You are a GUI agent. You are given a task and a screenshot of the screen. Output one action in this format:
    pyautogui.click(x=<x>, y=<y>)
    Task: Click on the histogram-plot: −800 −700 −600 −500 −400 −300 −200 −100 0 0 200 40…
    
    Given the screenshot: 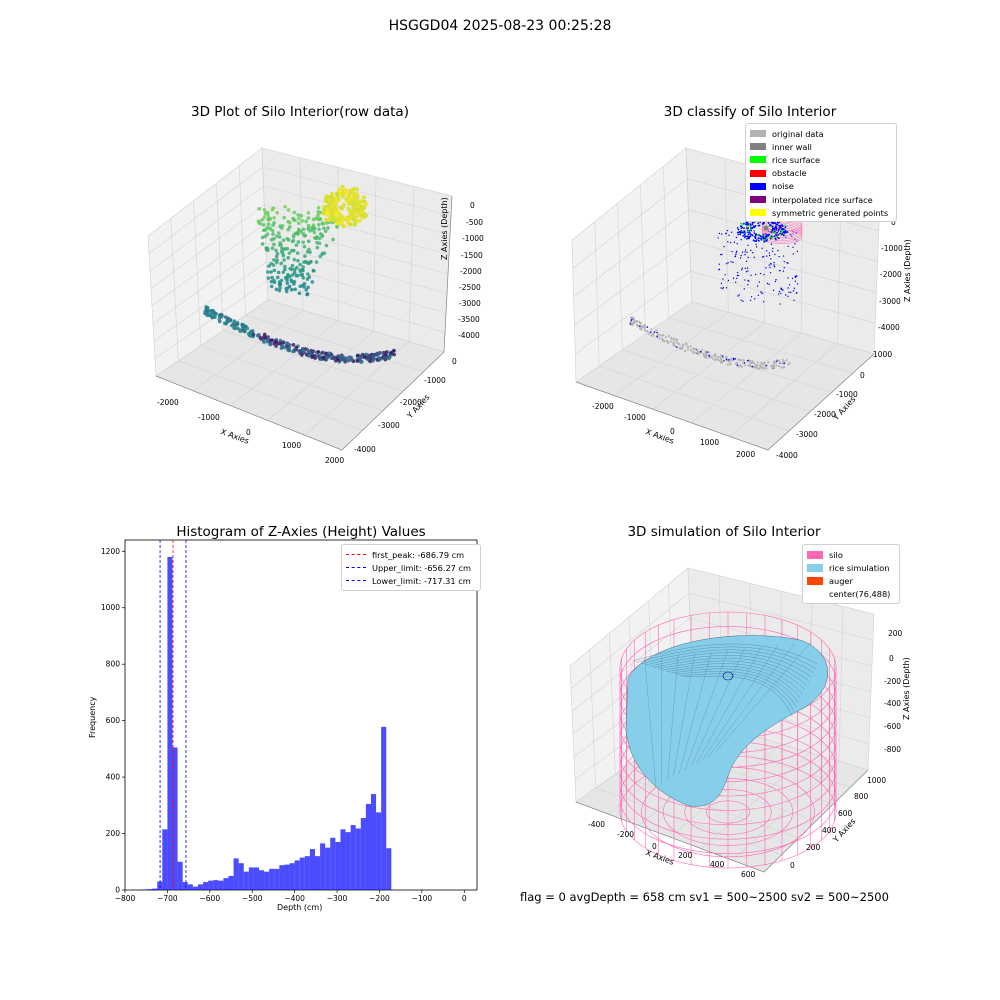 What is the action you would take?
    pyautogui.click(x=289, y=721)
    